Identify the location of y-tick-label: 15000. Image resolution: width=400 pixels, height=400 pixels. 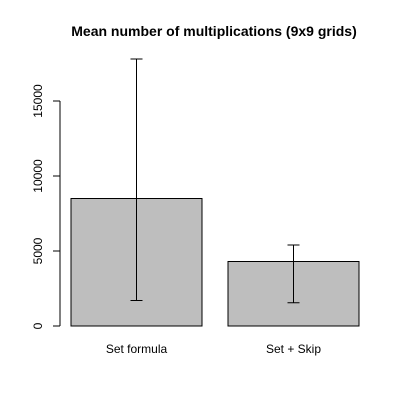
(38, 101).